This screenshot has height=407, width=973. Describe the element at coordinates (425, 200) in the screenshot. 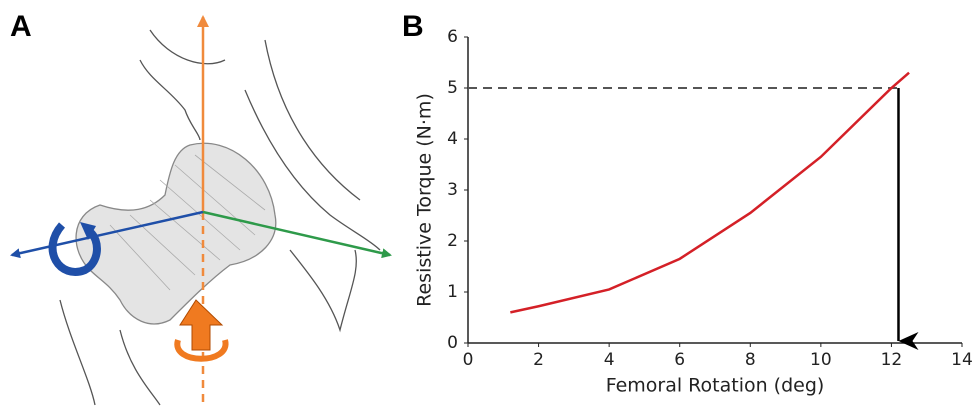

I see `y-axis-label: Resistive Torque (N·m)` at that location.